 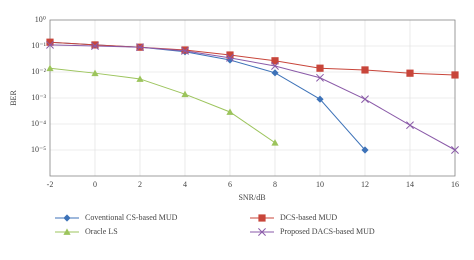 I want to click on legend-label: Oracle LS, so click(x=101, y=231).